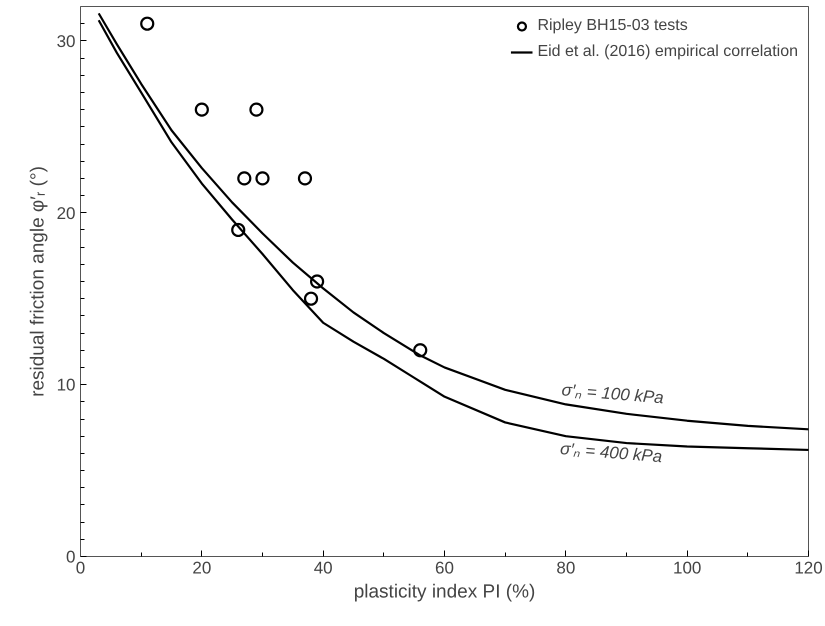 The width and height of the screenshot is (825, 626). Describe the element at coordinates (687, 568) in the screenshot. I see `x-tick-label: 100` at that location.